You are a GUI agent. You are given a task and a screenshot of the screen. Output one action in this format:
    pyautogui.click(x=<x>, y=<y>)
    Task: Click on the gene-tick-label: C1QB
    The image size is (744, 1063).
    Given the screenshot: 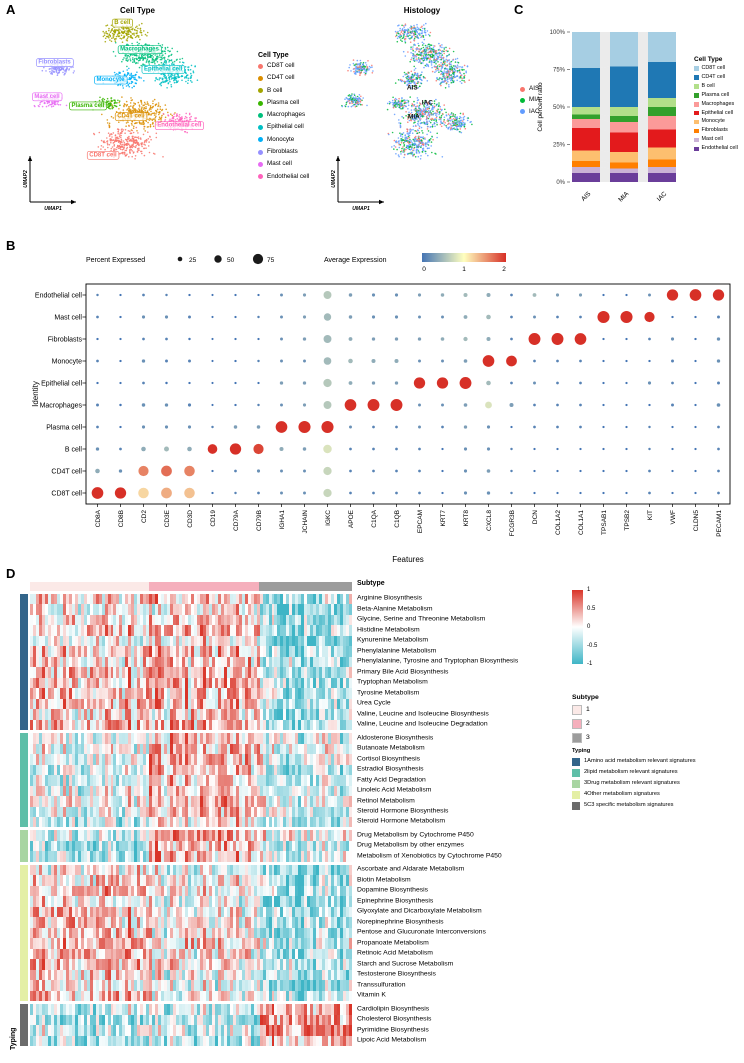 What is the action you would take?
    pyautogui.click(x=397, y=519)
    